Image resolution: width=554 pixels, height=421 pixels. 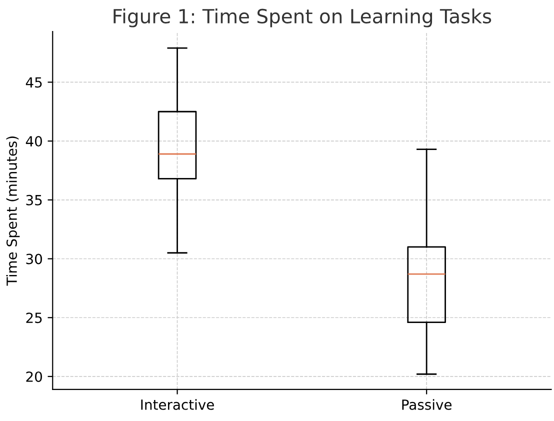 What do you see at coordinates (34, 141) in the screenshot?
I see `y-tick-label: 40` at bounding box center [34, 141].